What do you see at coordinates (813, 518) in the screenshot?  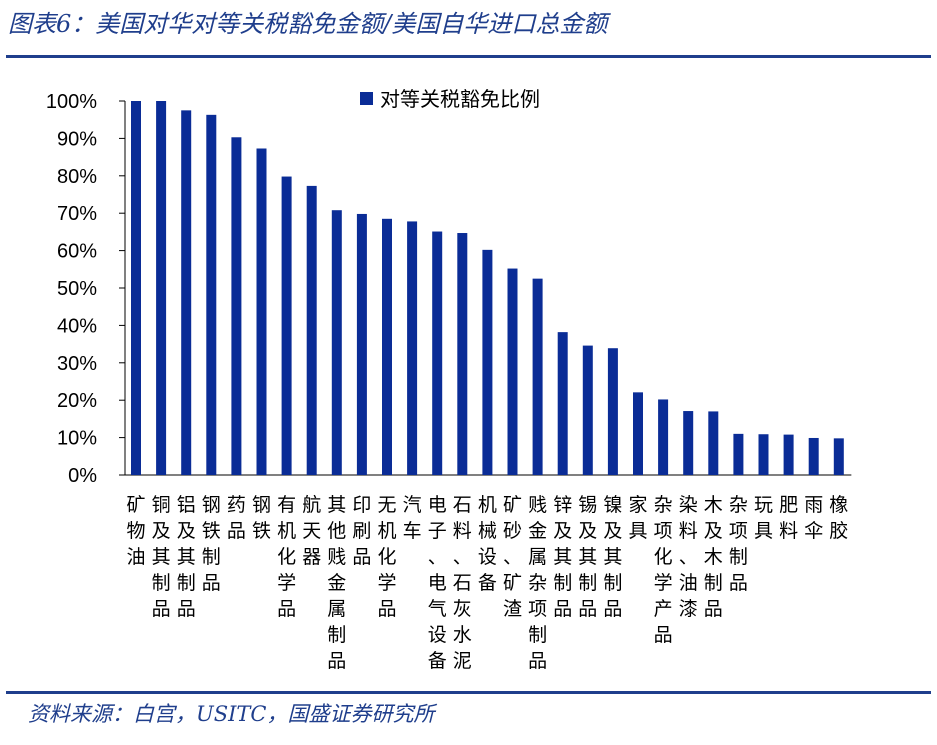 I see `x-category-label: 雨伞` at bounding box center [813, 518].